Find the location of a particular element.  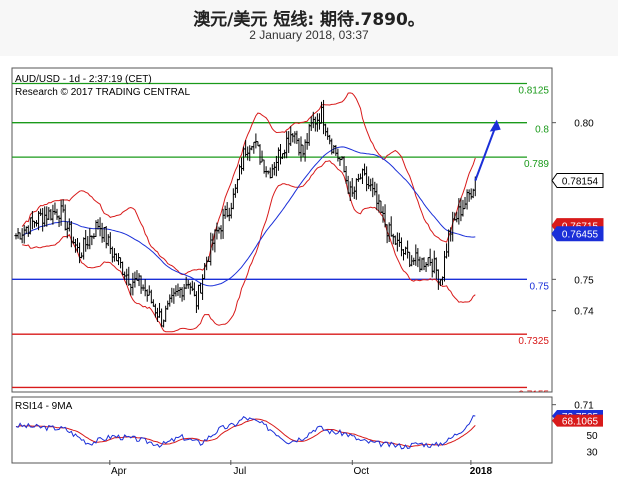

x-axis-label-1: Jul is located at coordinates (239, 471).